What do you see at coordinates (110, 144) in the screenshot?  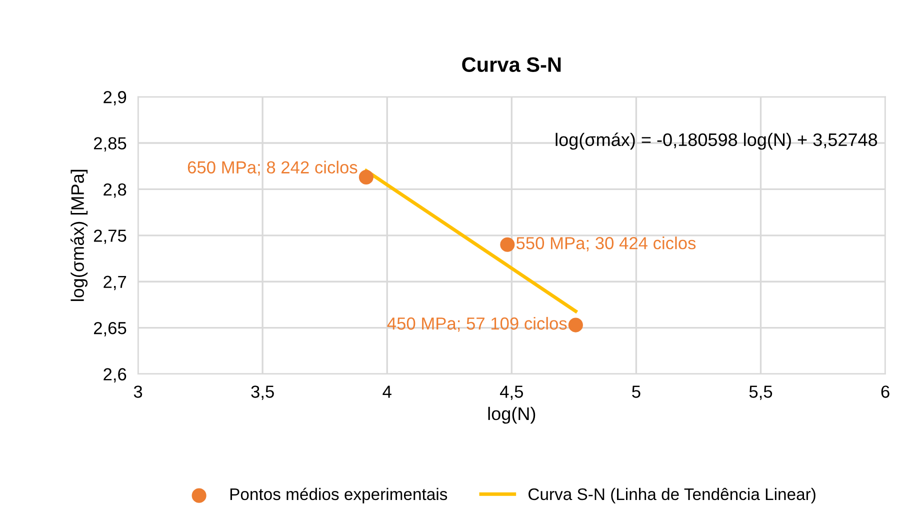 I see `y-tick-label: 2,85` at bounding box center [110, 144].